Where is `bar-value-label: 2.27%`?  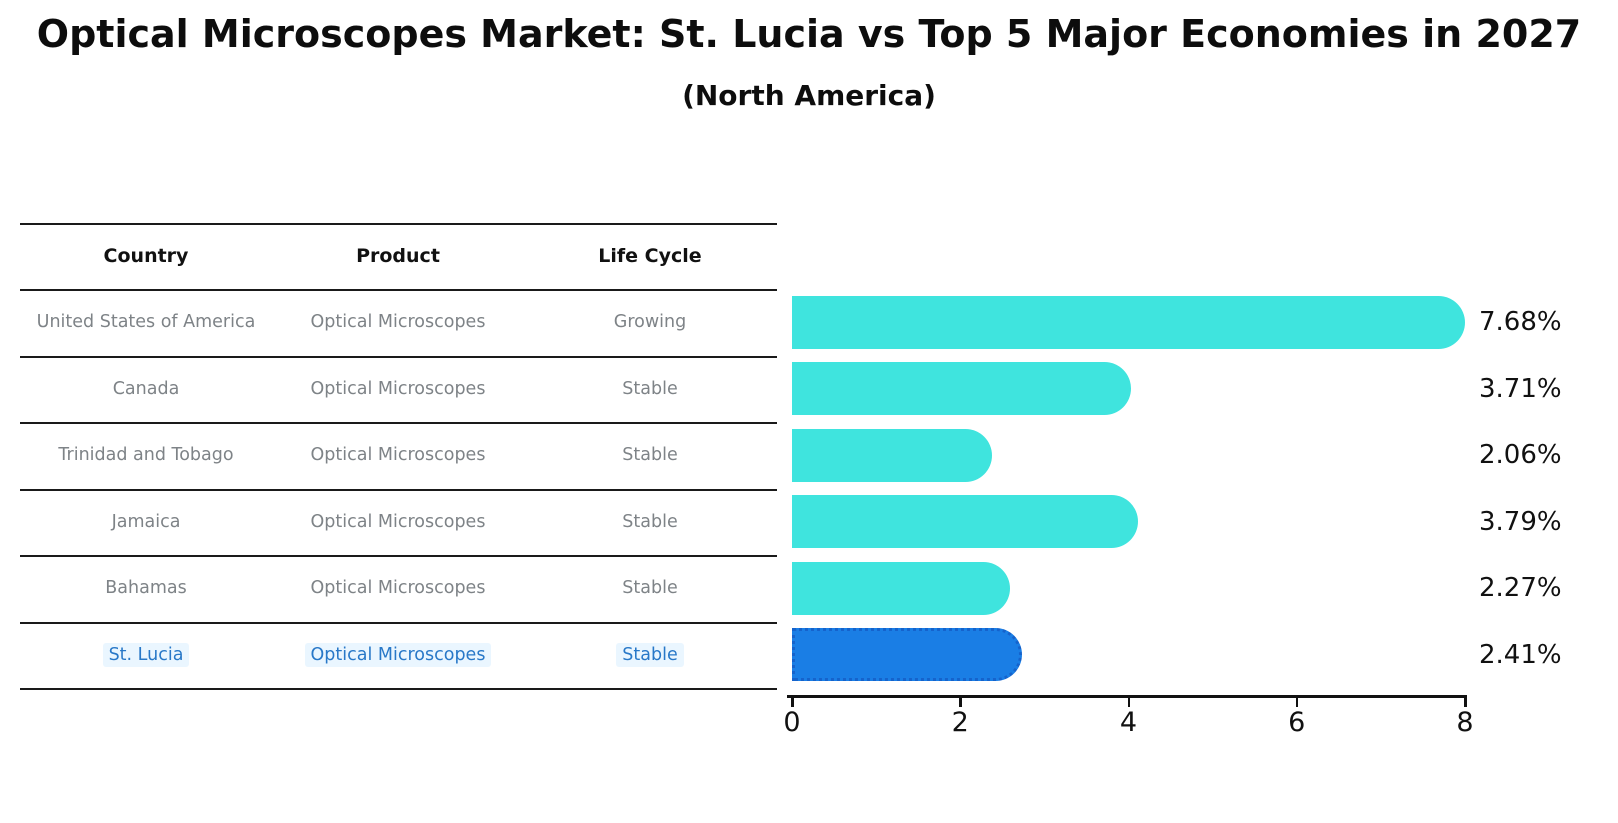 bar-value-label: 2.27% is located at coordinates (1520, 588).